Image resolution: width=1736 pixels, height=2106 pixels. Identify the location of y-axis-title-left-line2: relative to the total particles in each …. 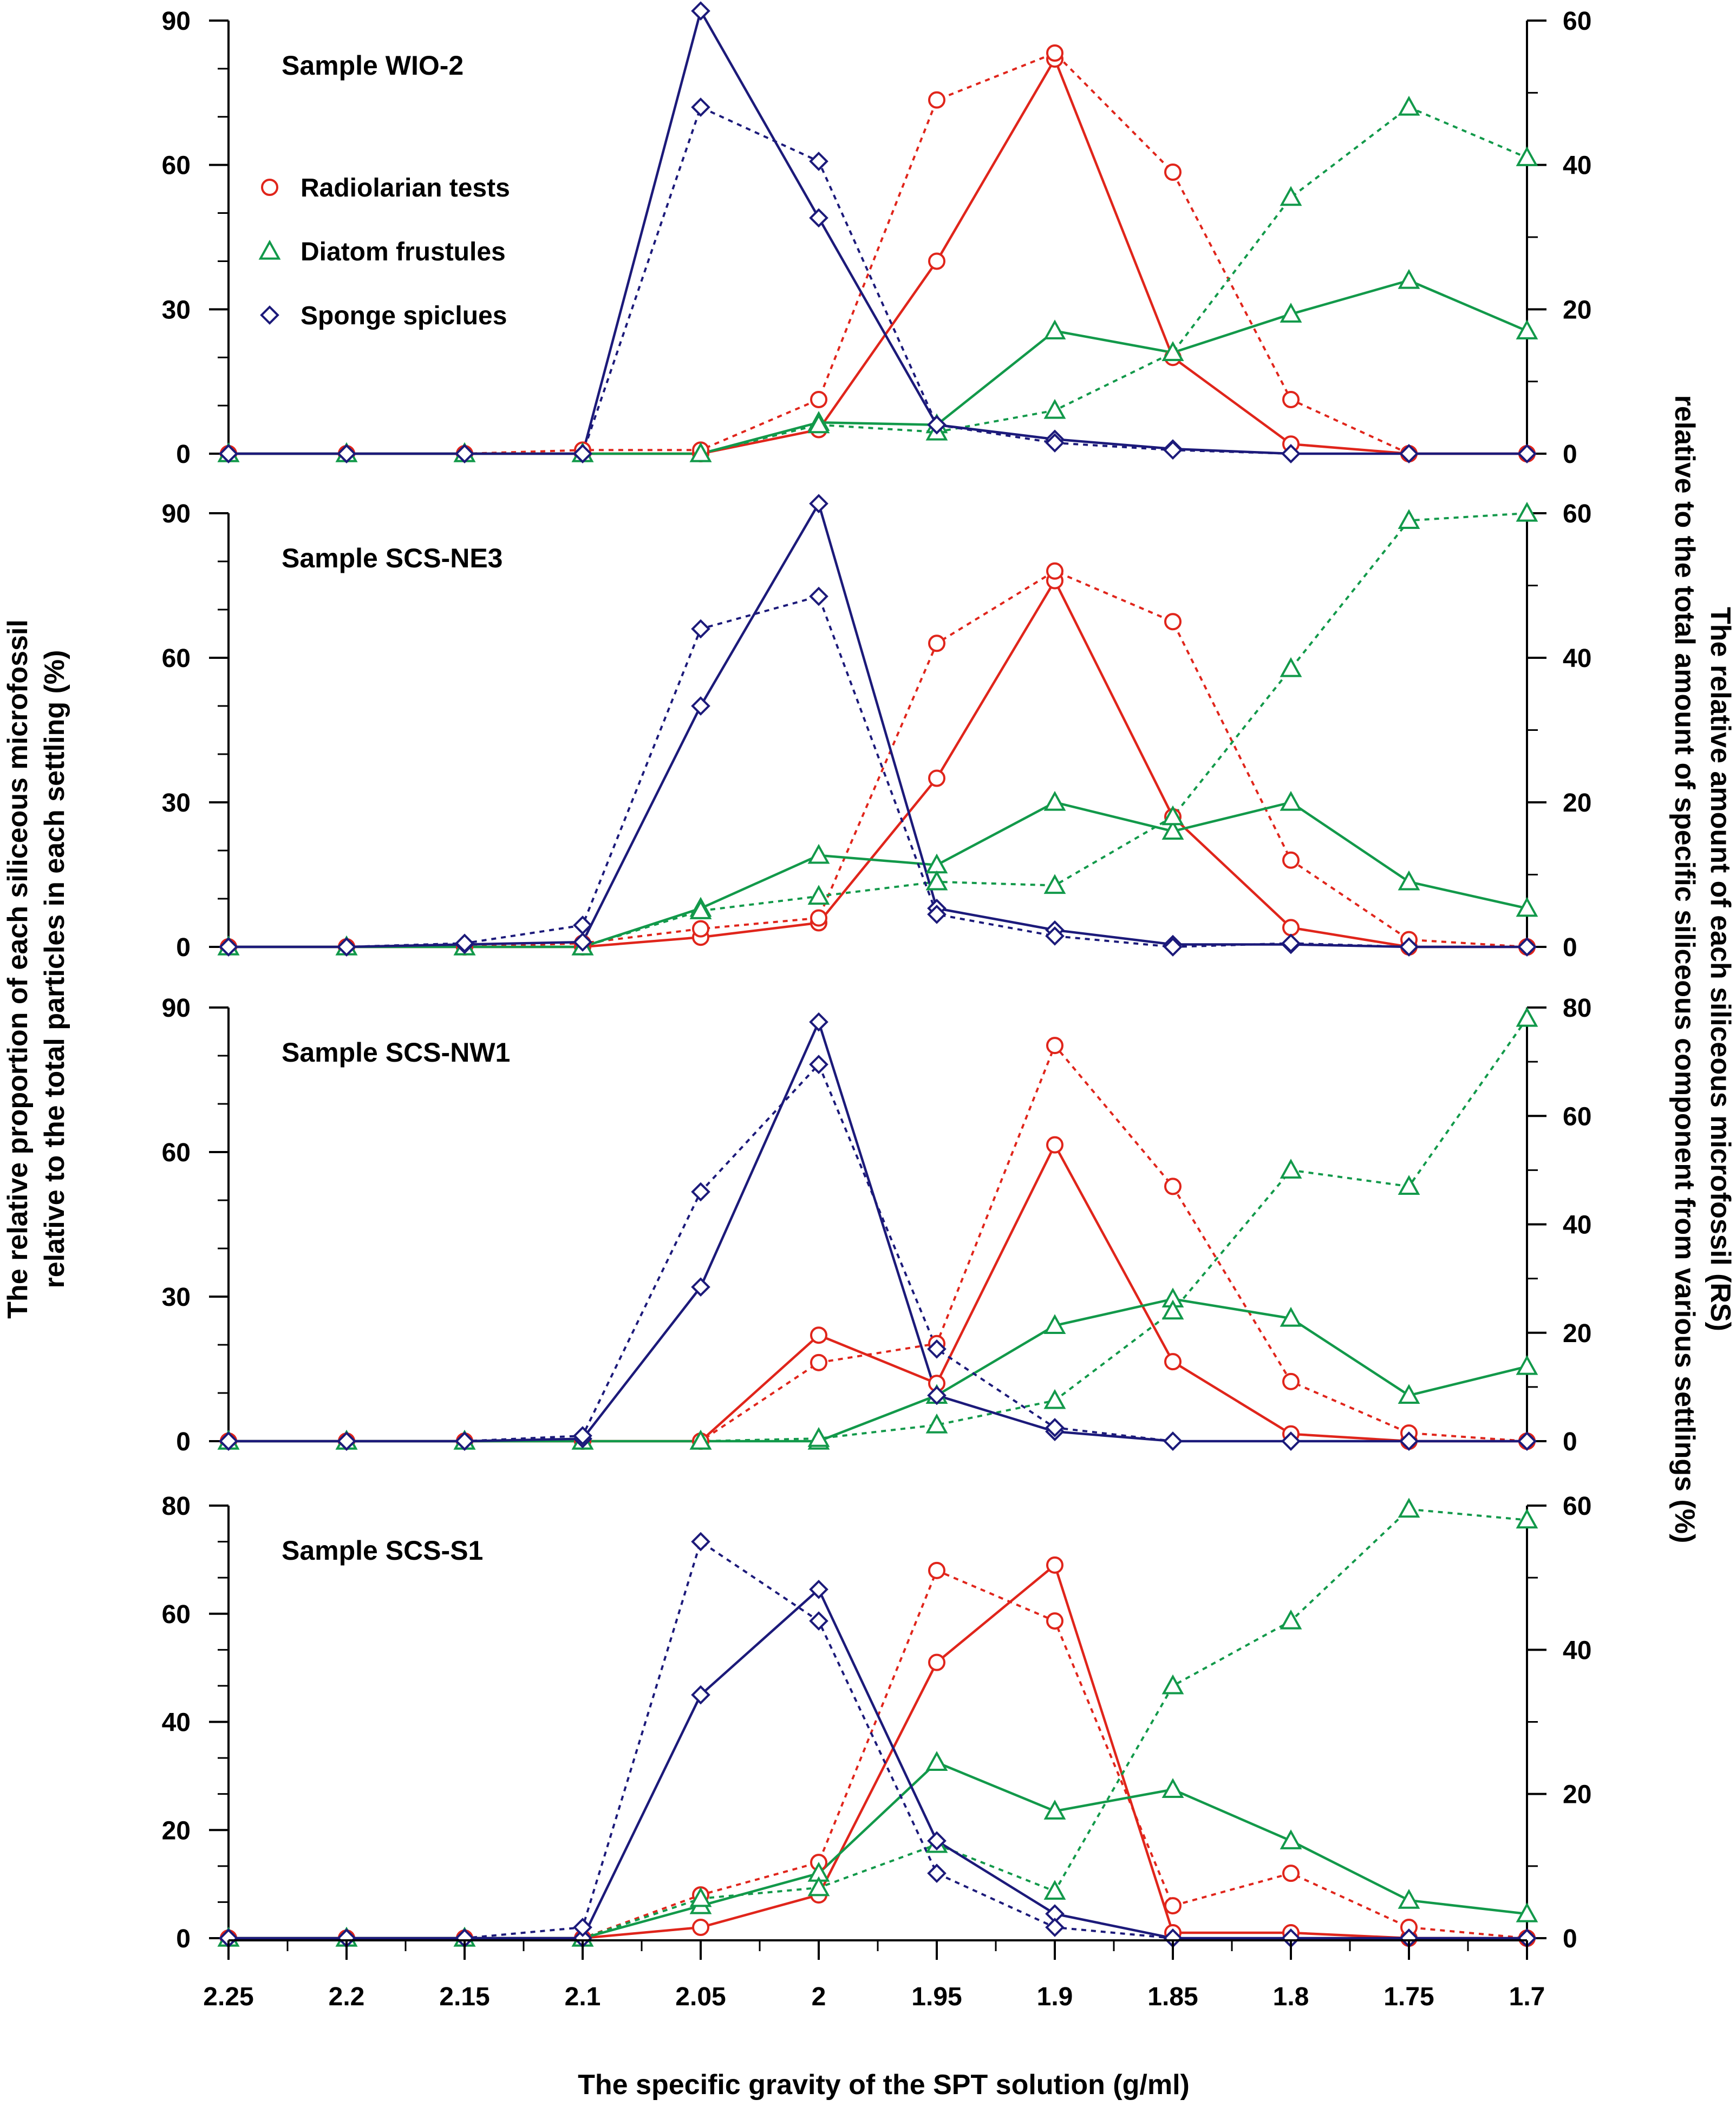
(54, 969).